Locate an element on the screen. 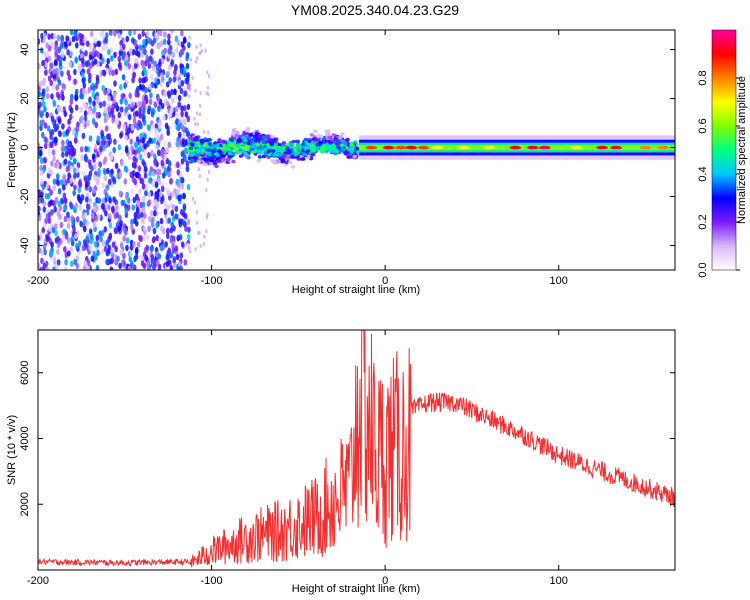  y-tick-label: 4000 is located at coordinates (25, 438).